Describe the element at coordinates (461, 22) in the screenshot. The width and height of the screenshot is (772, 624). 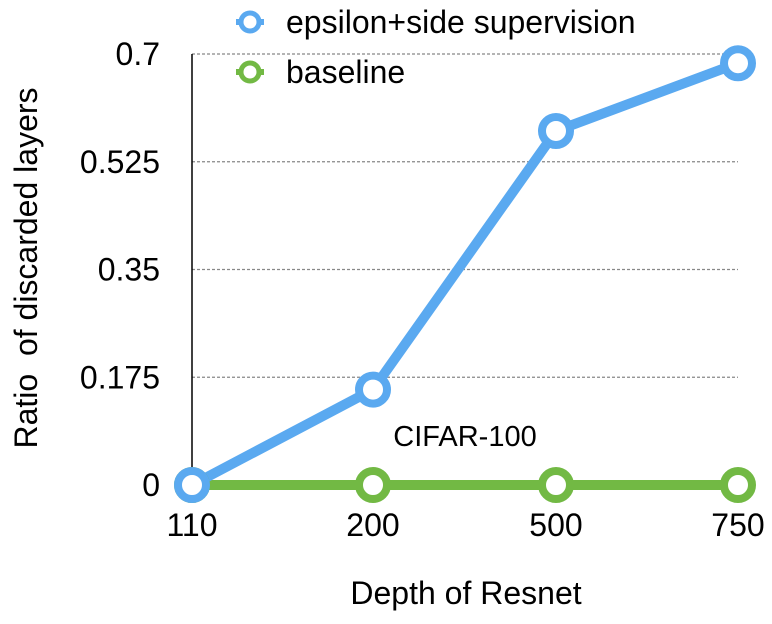
I see `legend-label: epsilon+side supervision` at that location.